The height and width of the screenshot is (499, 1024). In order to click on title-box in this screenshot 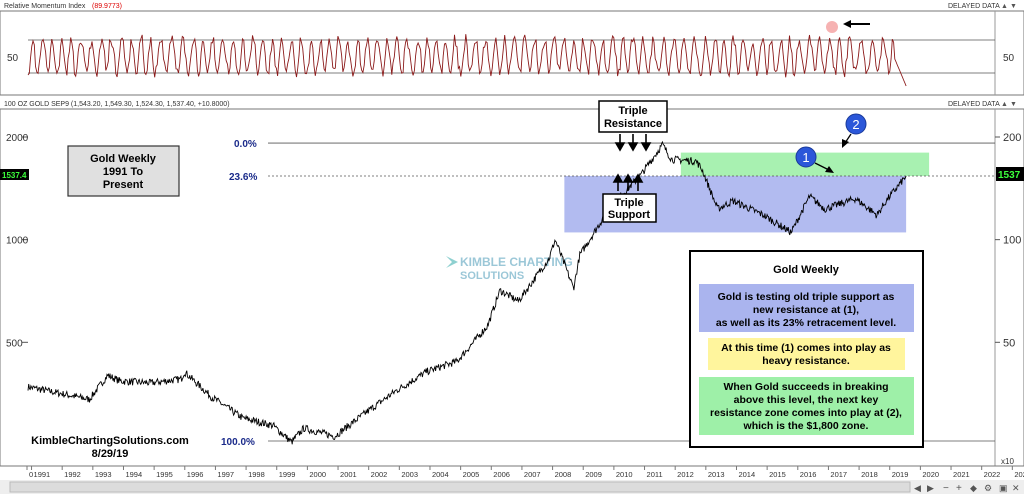, I will do `click(123, 171)`.